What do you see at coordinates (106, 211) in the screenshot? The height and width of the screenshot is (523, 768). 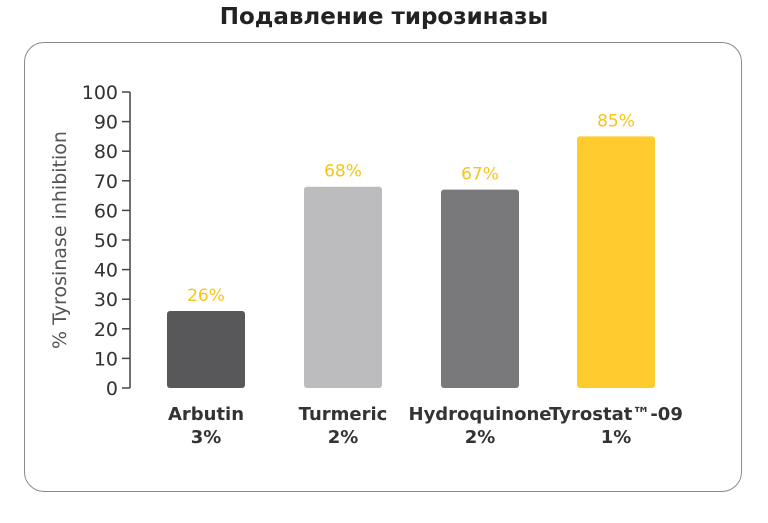 I see `y-tick-label: 60` at bounding box center [106, 211].